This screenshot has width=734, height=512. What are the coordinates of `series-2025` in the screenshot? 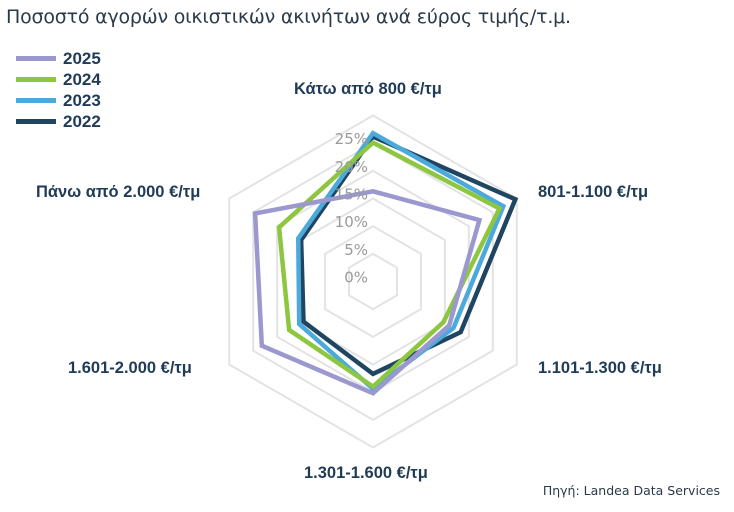 It's located at (367, 292).